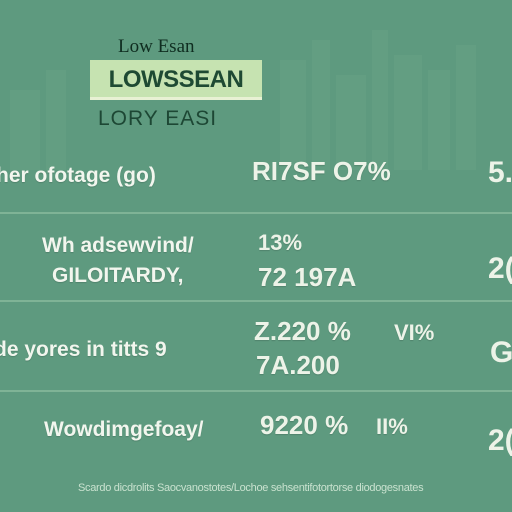  What do you see at coordinates (321, 171) in the screenshot?
I see `row-1-value: RI7SF O7%` at bounding box center [321, 171].